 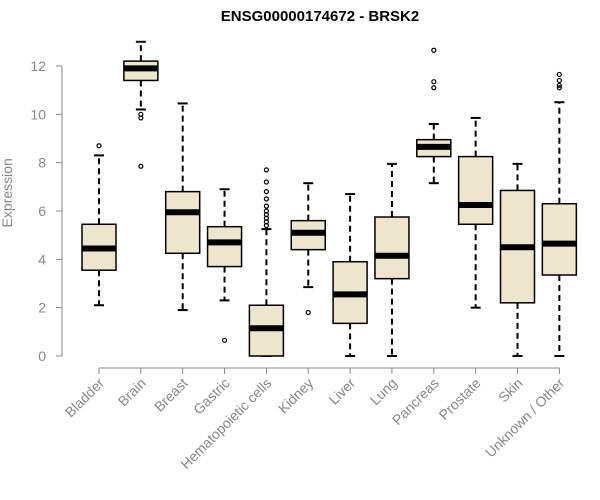 I want to click on chart-title: ENSG00000174672 - BRSK2, so click(x=320, y=16).